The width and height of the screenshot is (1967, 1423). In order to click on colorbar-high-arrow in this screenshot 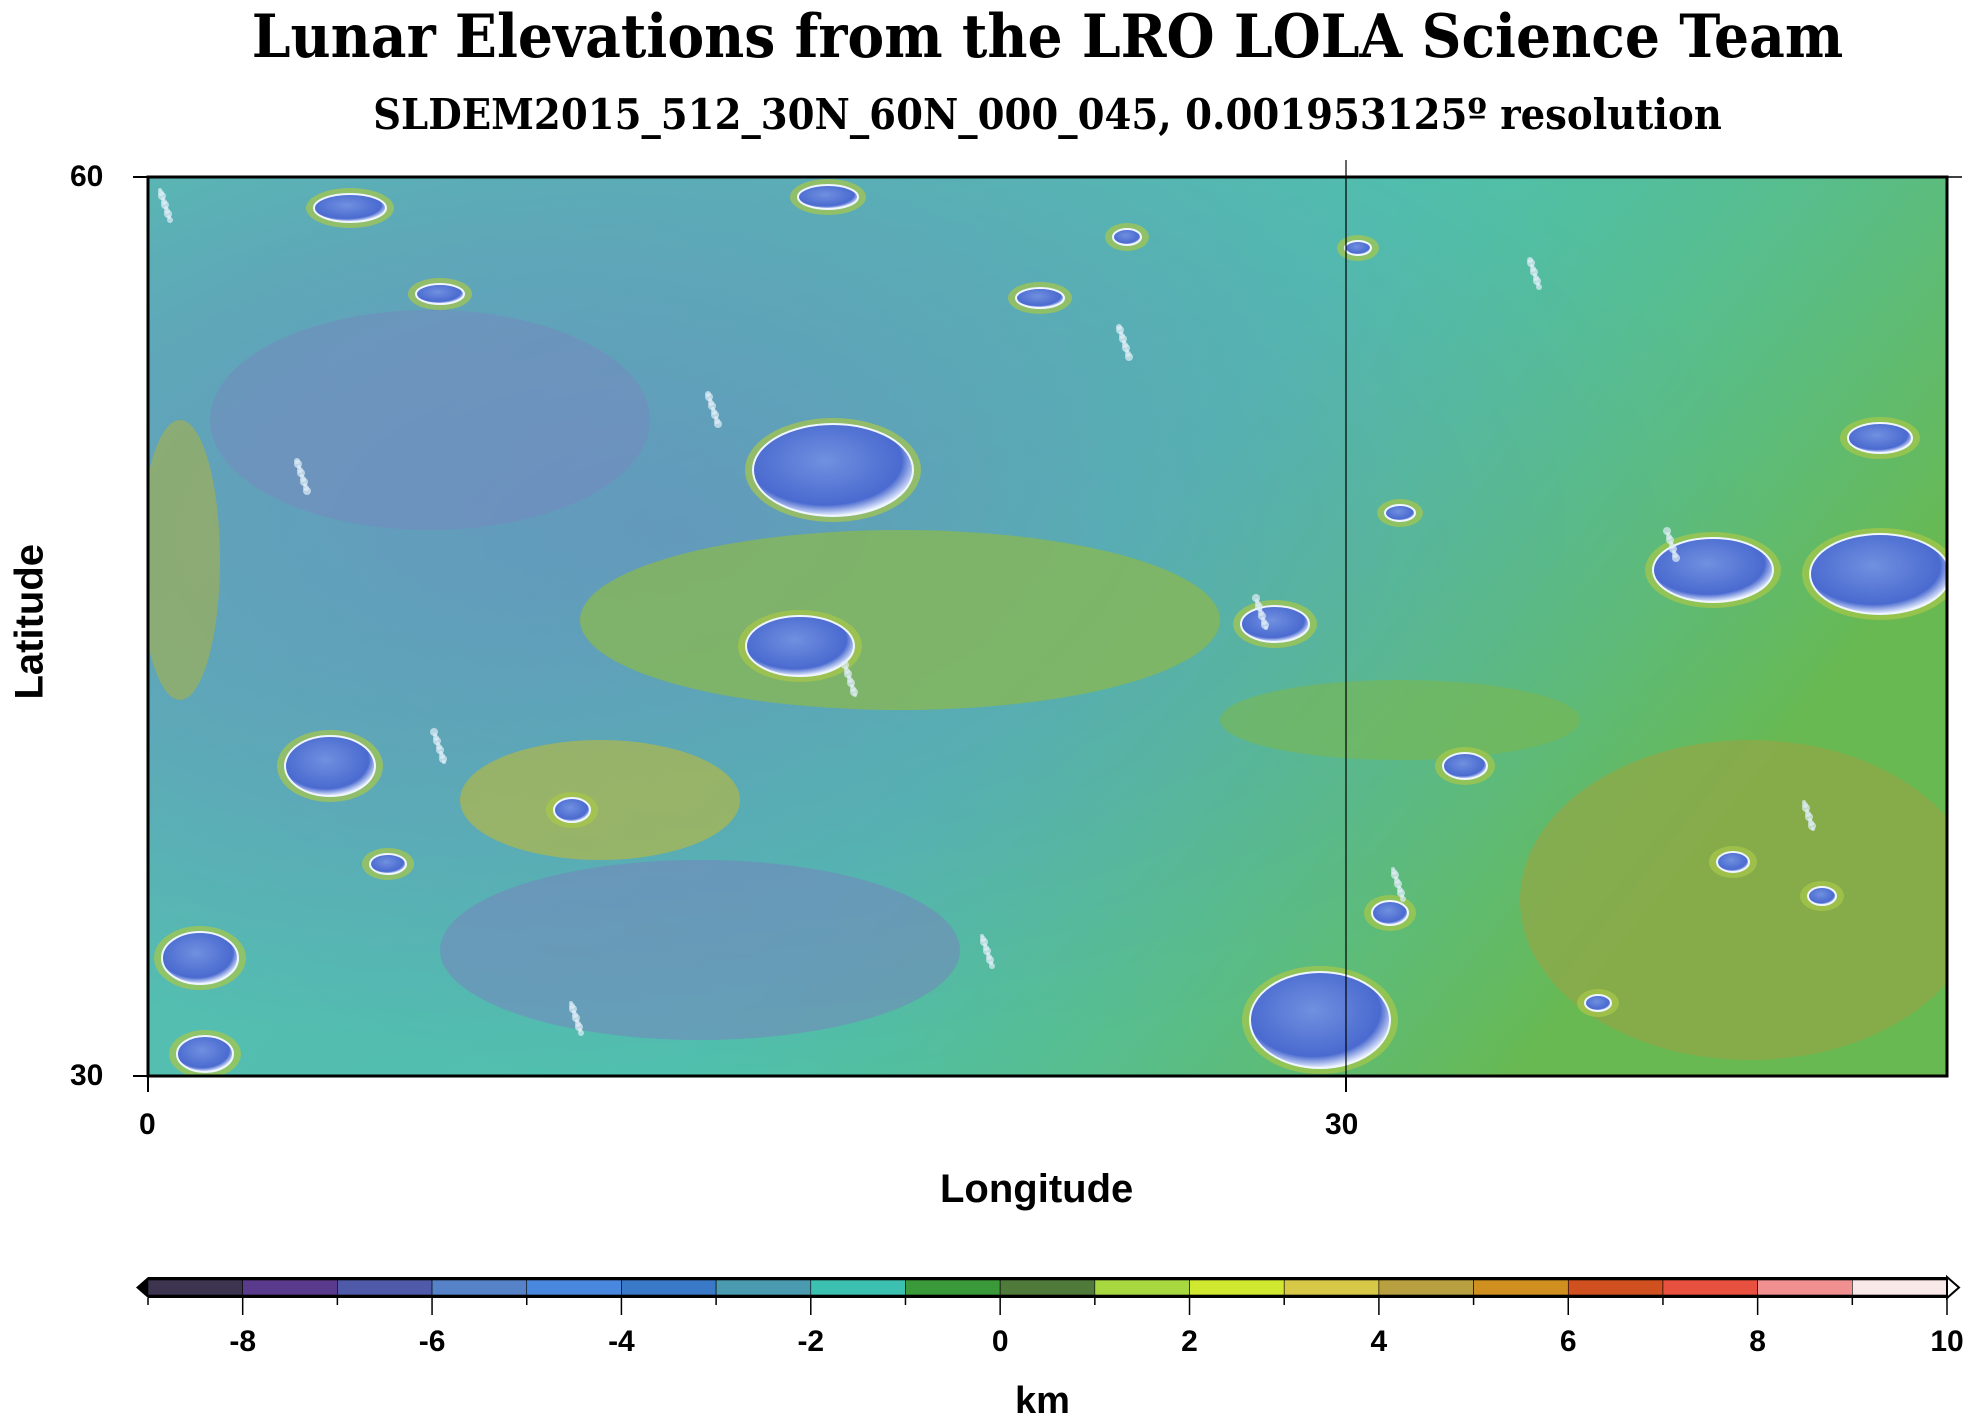, I will do `click(1953, 1287)`.